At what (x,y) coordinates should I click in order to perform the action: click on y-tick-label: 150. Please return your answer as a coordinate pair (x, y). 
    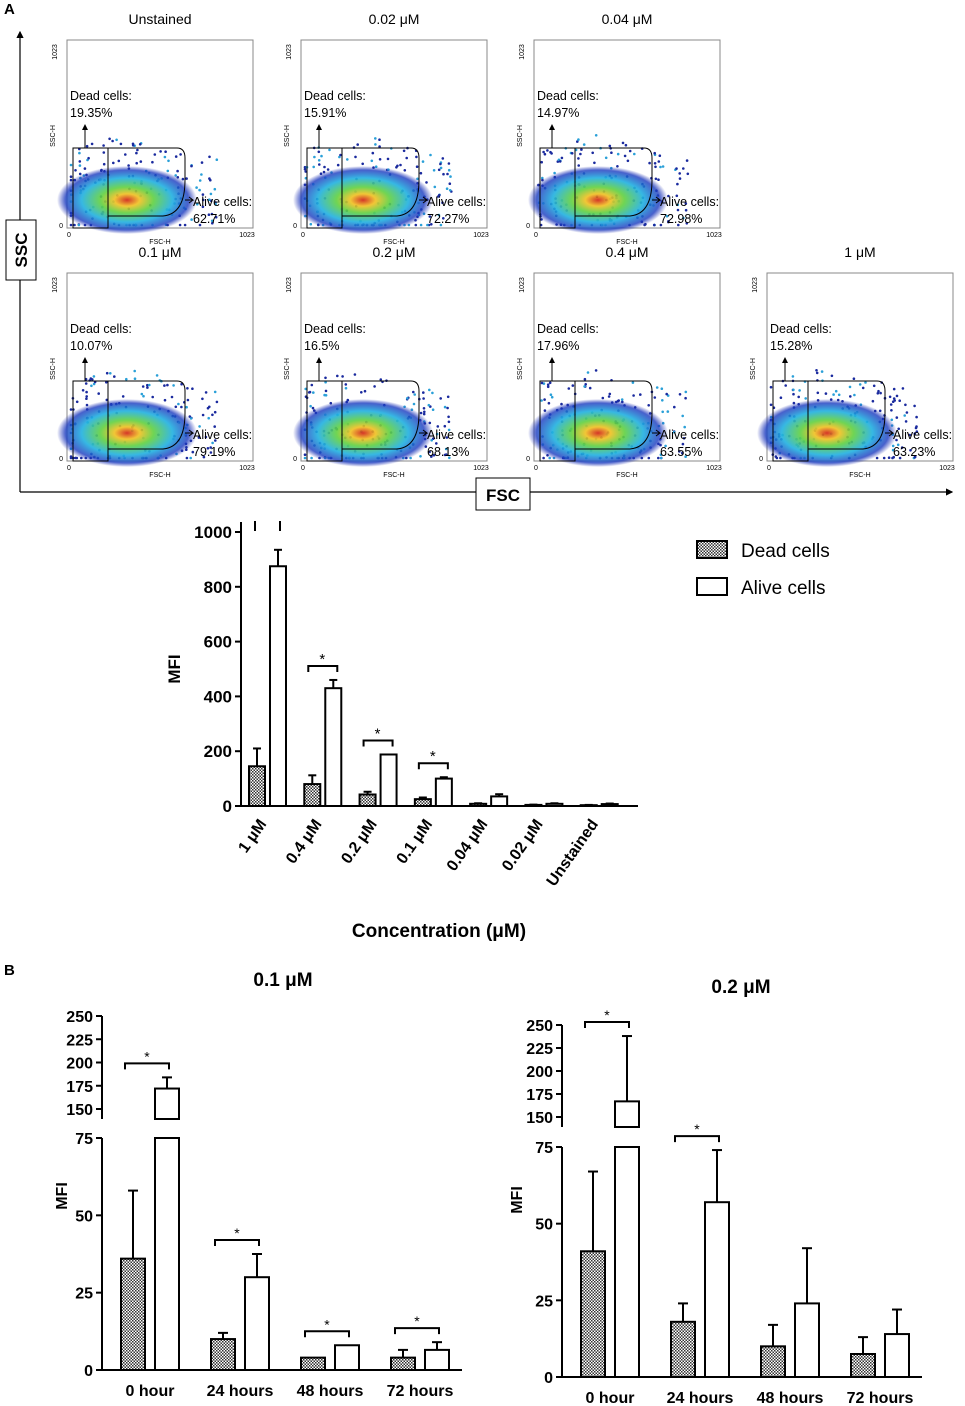
    Looking at the image, I should click on (539, 1118).